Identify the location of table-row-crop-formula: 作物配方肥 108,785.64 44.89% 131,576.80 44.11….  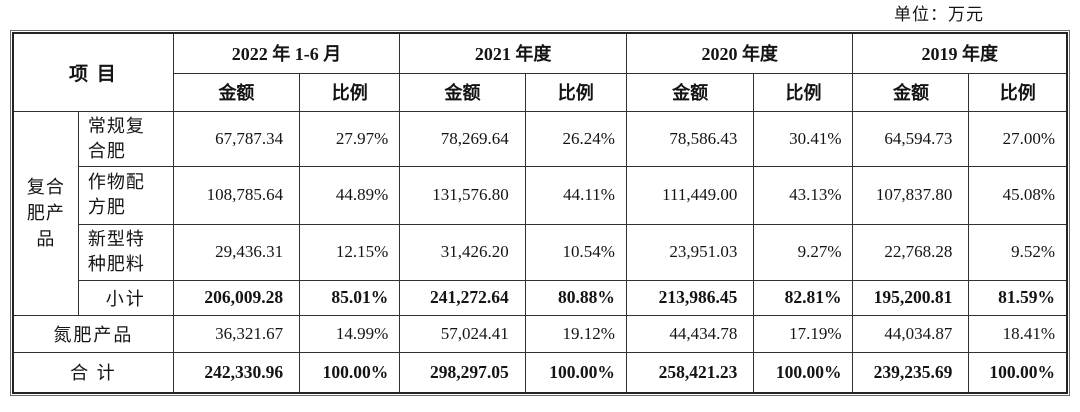
(540, 195).